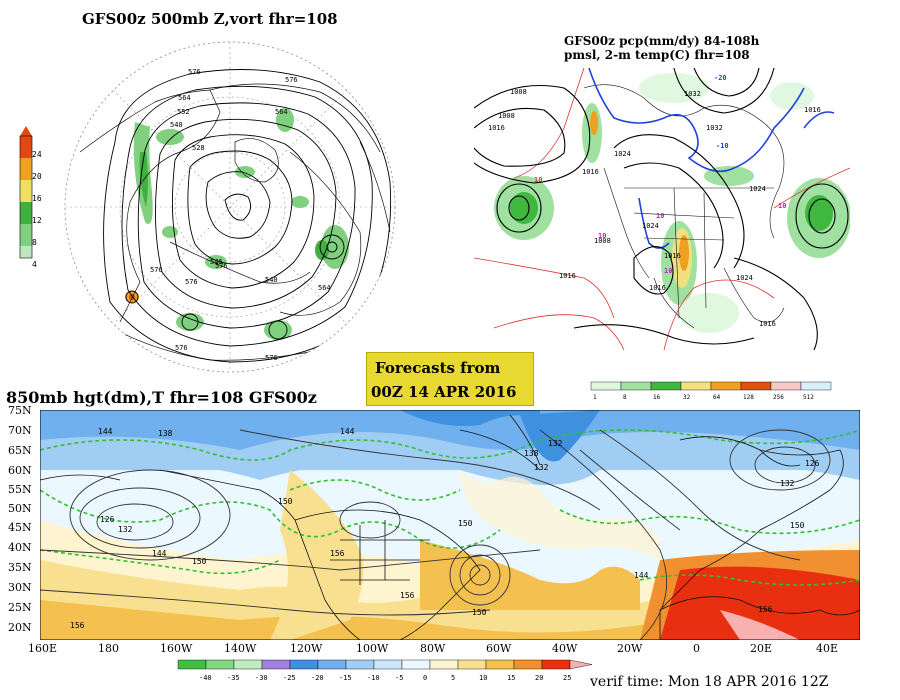 This screenshot has height=700, width=900. What do you see at coordinates (687, 397) in the screenshot?
I see `precip-colorbar-tick: 32` at bounding box center [687, 397].